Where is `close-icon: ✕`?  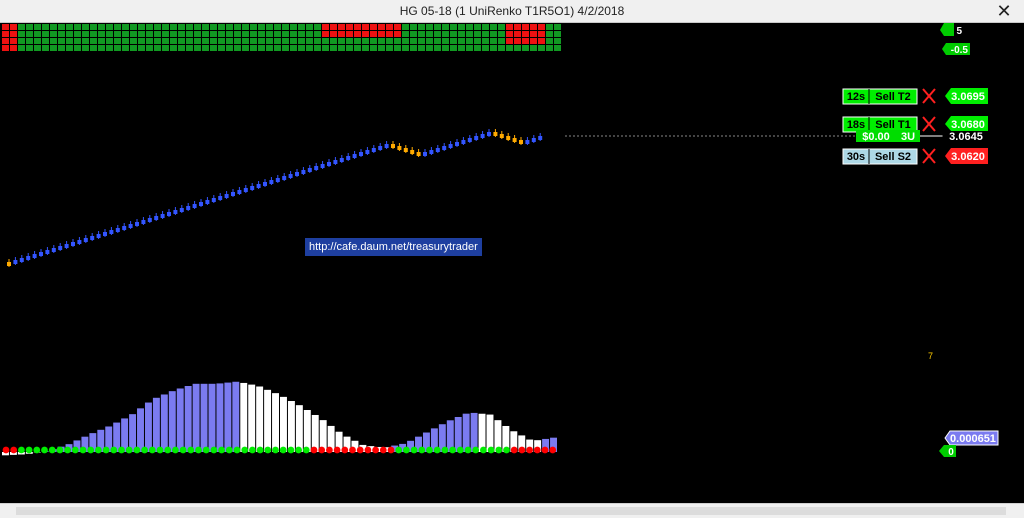 close-icon: ✕ is located at coordinates (1004, 11).